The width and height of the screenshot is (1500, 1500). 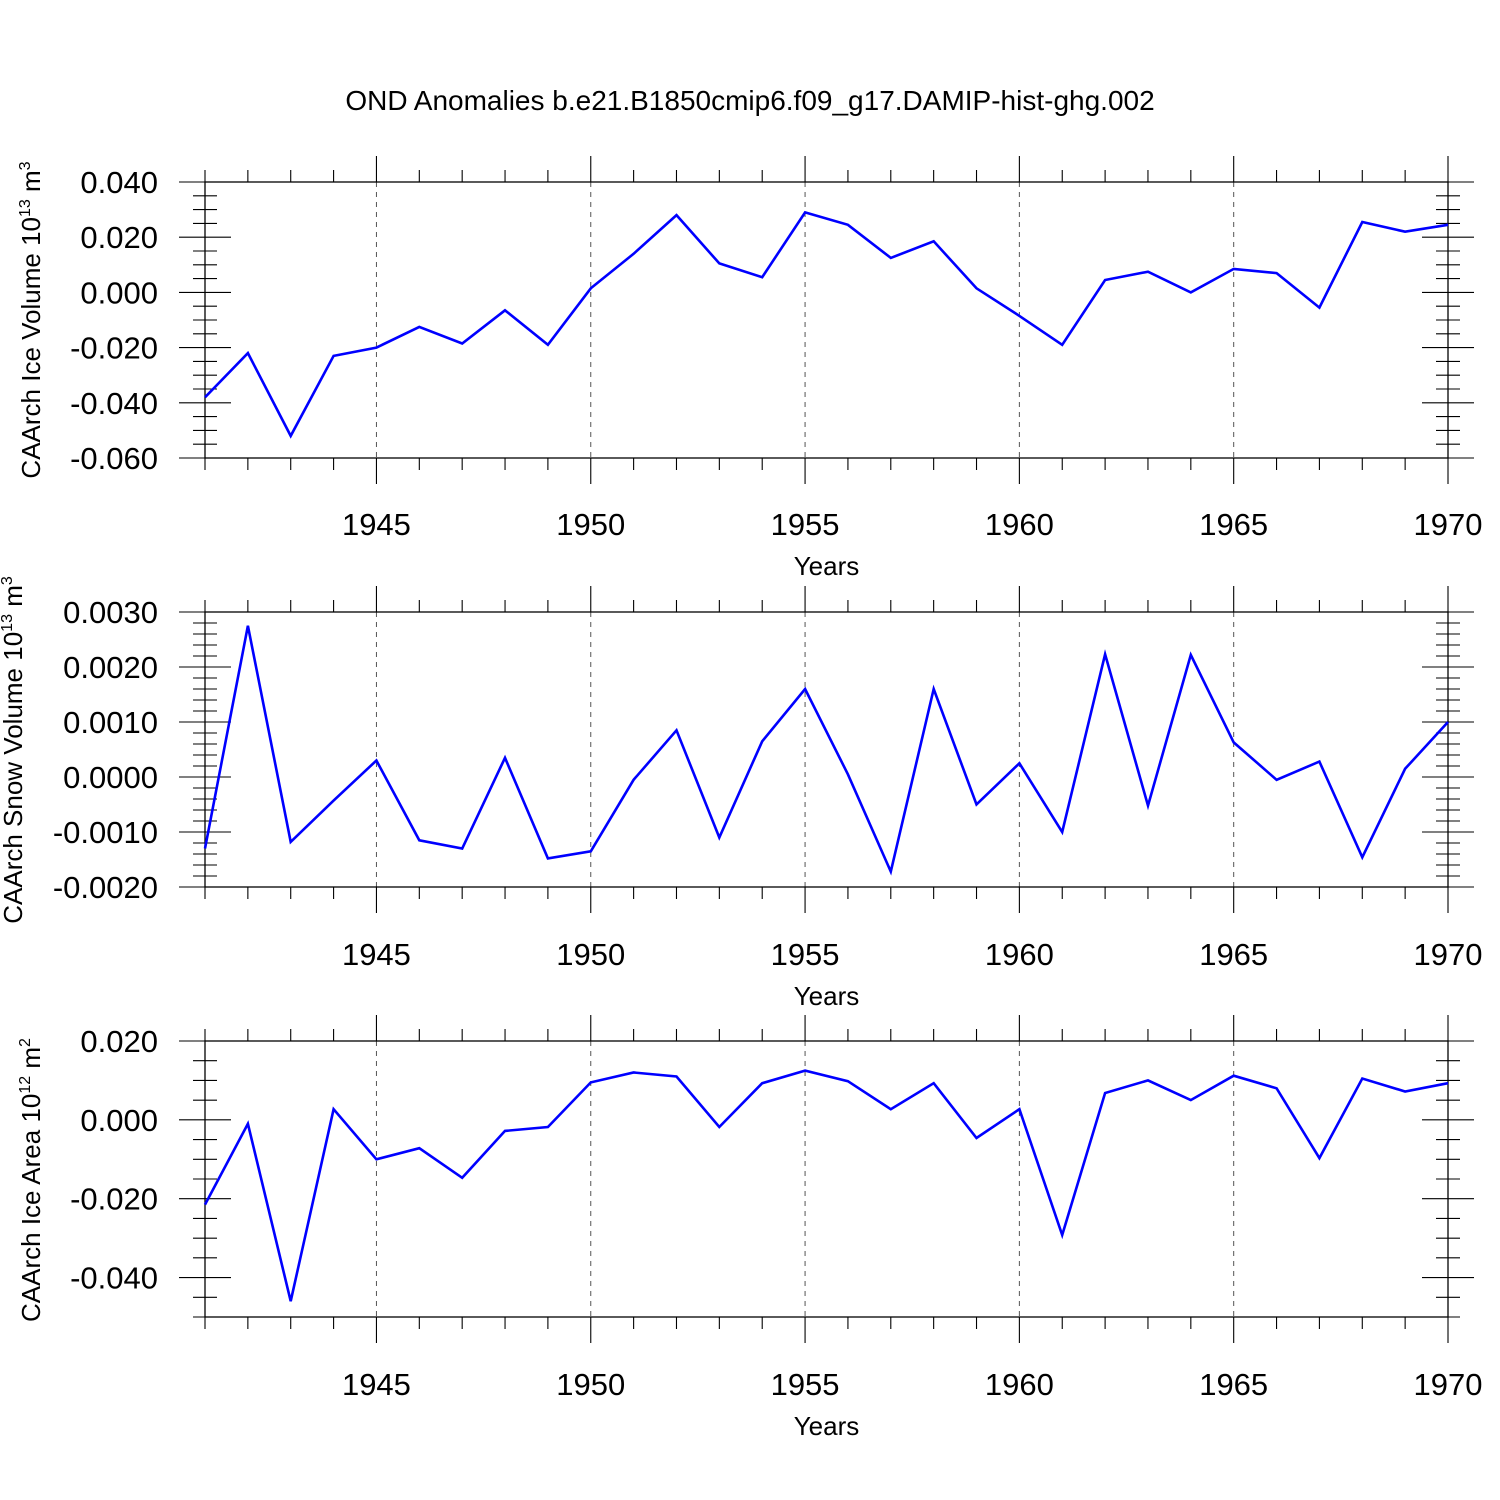 I want to click on y-tick-label: -0.0010, so click(x=105, y=832).